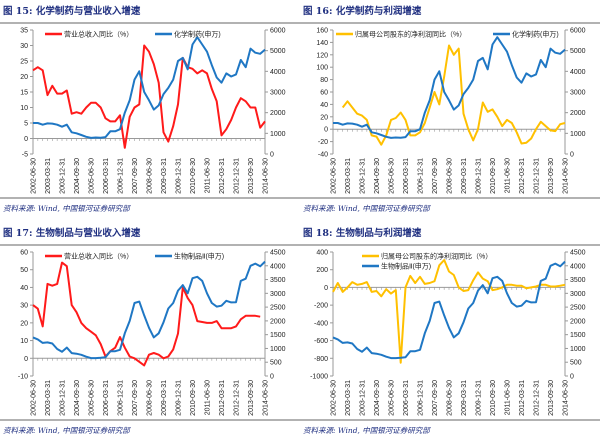 The image size is (600, 445). What do you see at coordinates (24, 62) in the screenshot?
I see `left-tick-label: 25` at bounding box center [24, 62].